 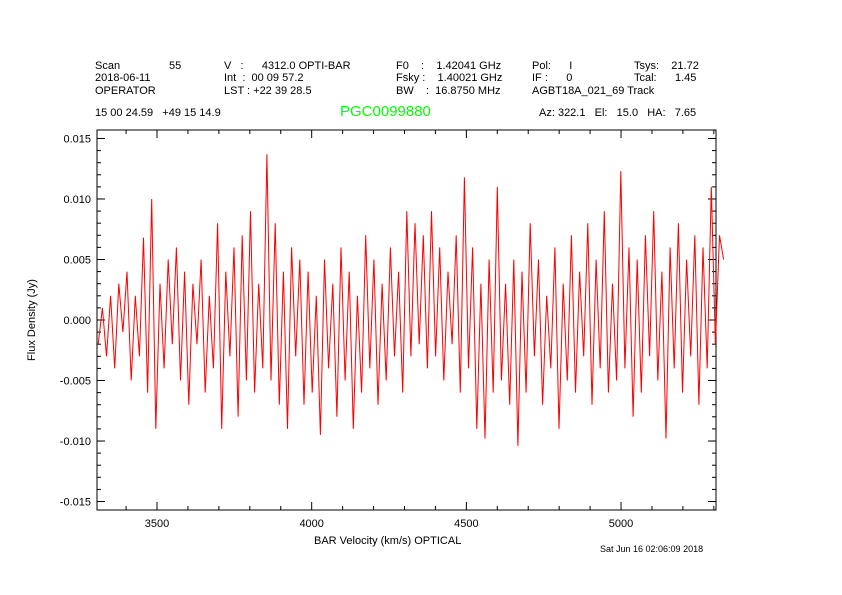 I want to click on tcal: Tcal: 1.45, so click(x=665, y=78).